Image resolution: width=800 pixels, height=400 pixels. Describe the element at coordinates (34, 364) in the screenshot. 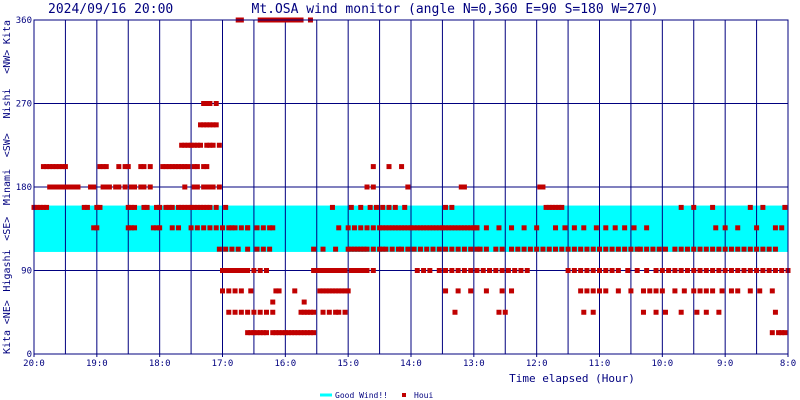

I see `x-tick-label: 20:0` at that location.